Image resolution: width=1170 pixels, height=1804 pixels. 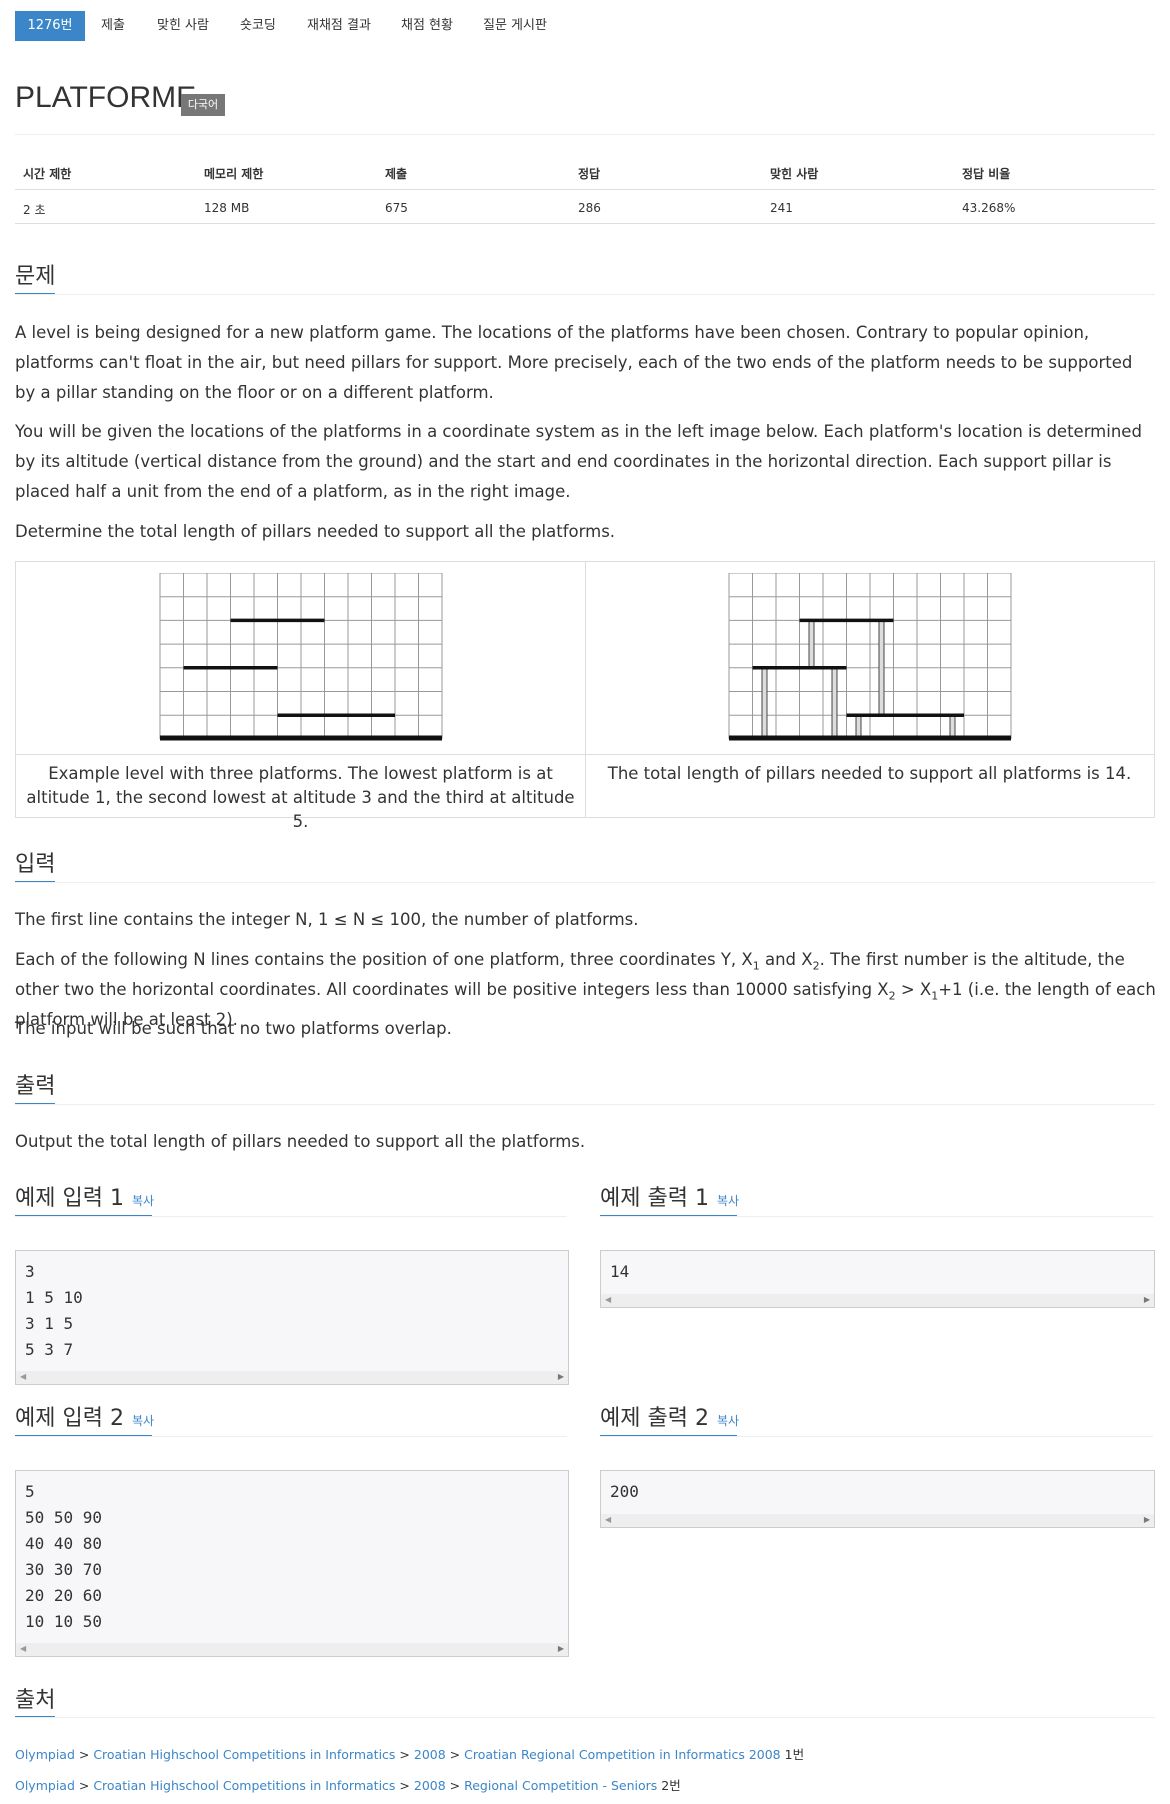 I want to click on sample-input-1-code: 3 1 5 10 3 1 5 5 3 7, so click(x=54, y=1310).